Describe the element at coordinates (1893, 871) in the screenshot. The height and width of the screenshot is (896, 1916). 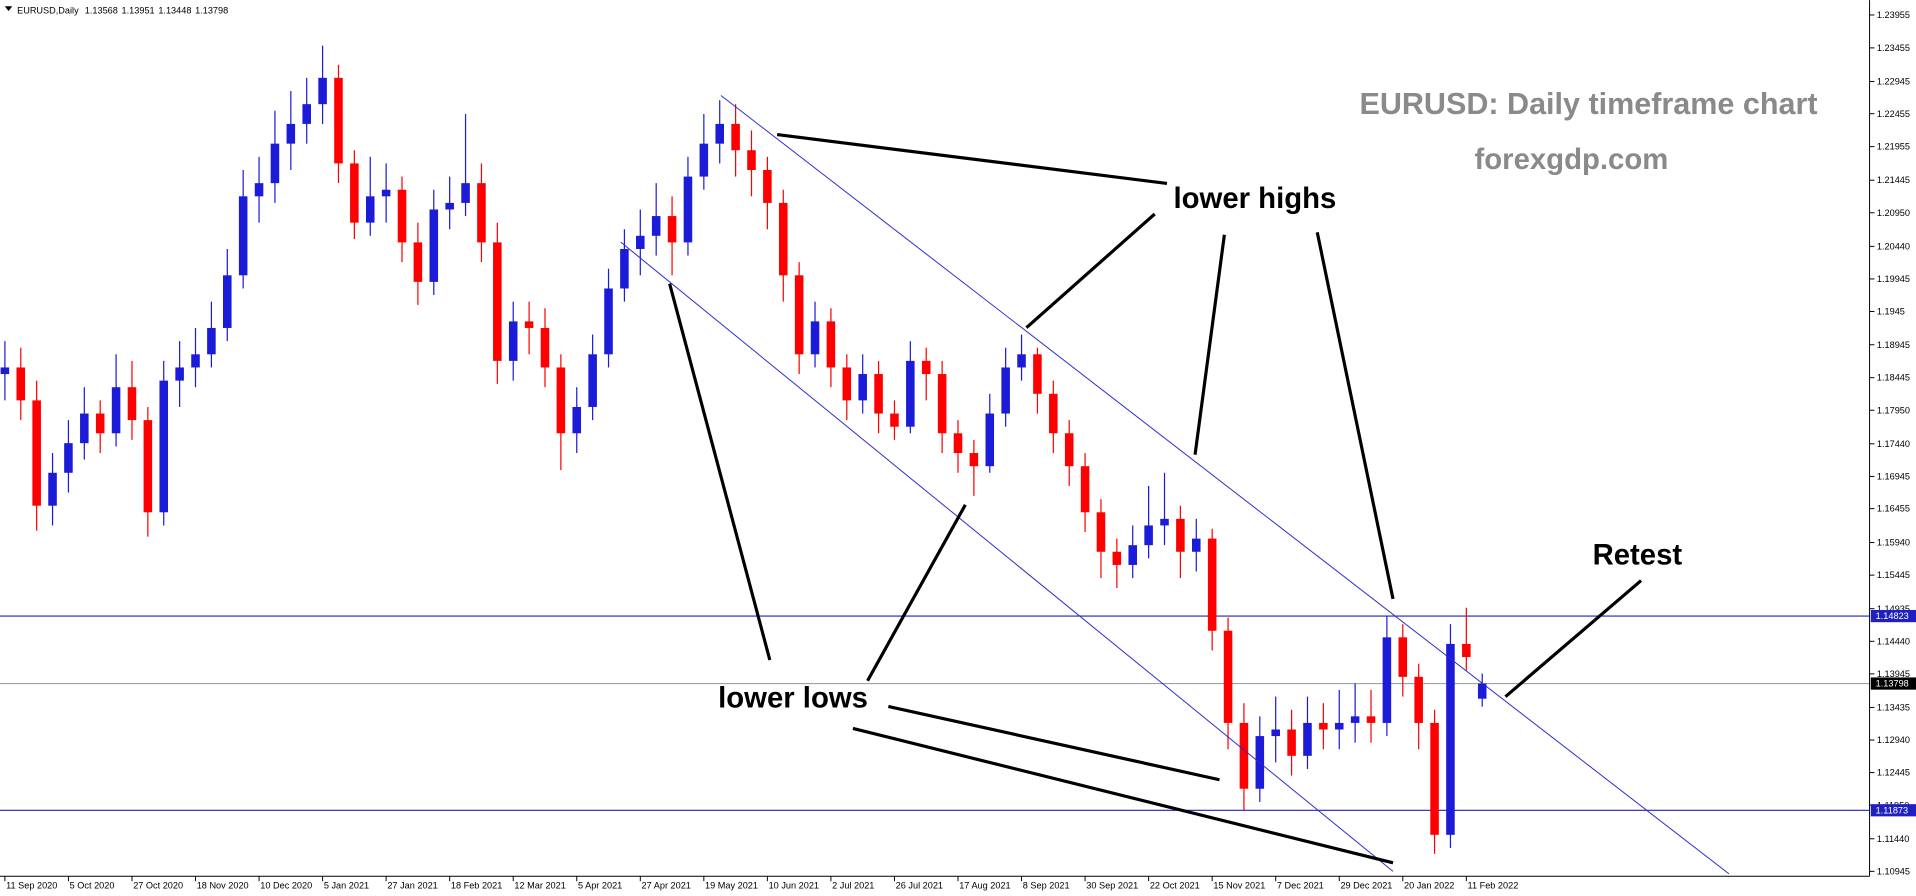
I see `y-tick-label: 1.10945` at that location.